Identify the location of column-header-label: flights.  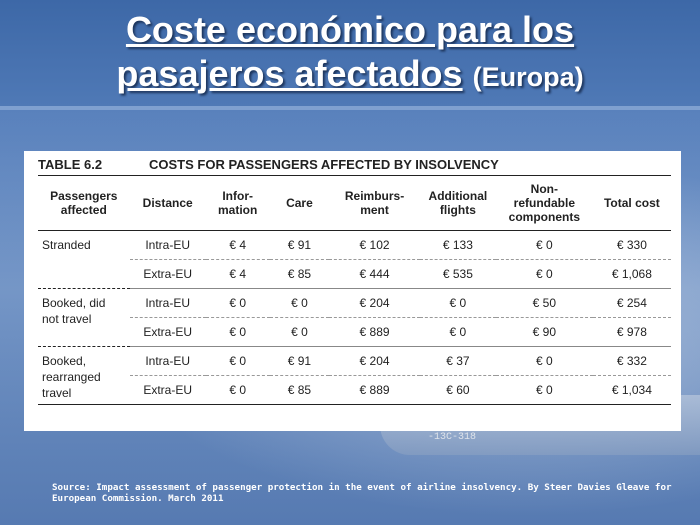
(457, 210).